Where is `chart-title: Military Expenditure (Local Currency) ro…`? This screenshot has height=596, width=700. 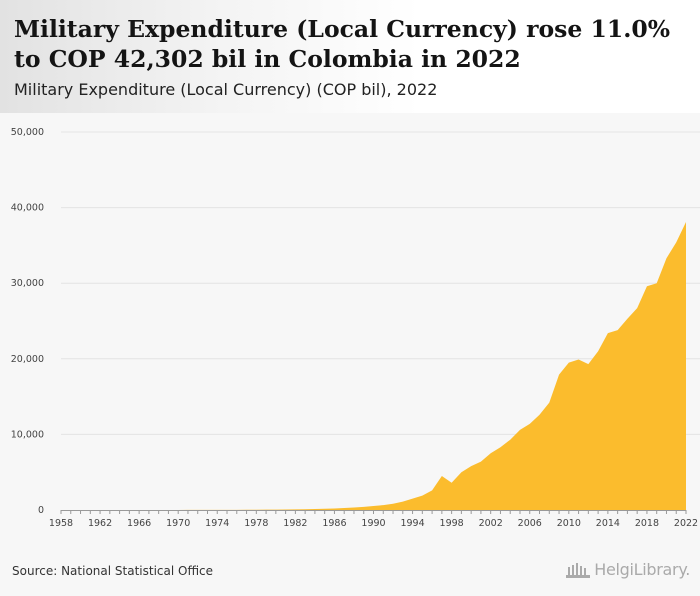
chart-title: Military Expenditure (Local Currency) ro… is located at coordinates (342, 44).